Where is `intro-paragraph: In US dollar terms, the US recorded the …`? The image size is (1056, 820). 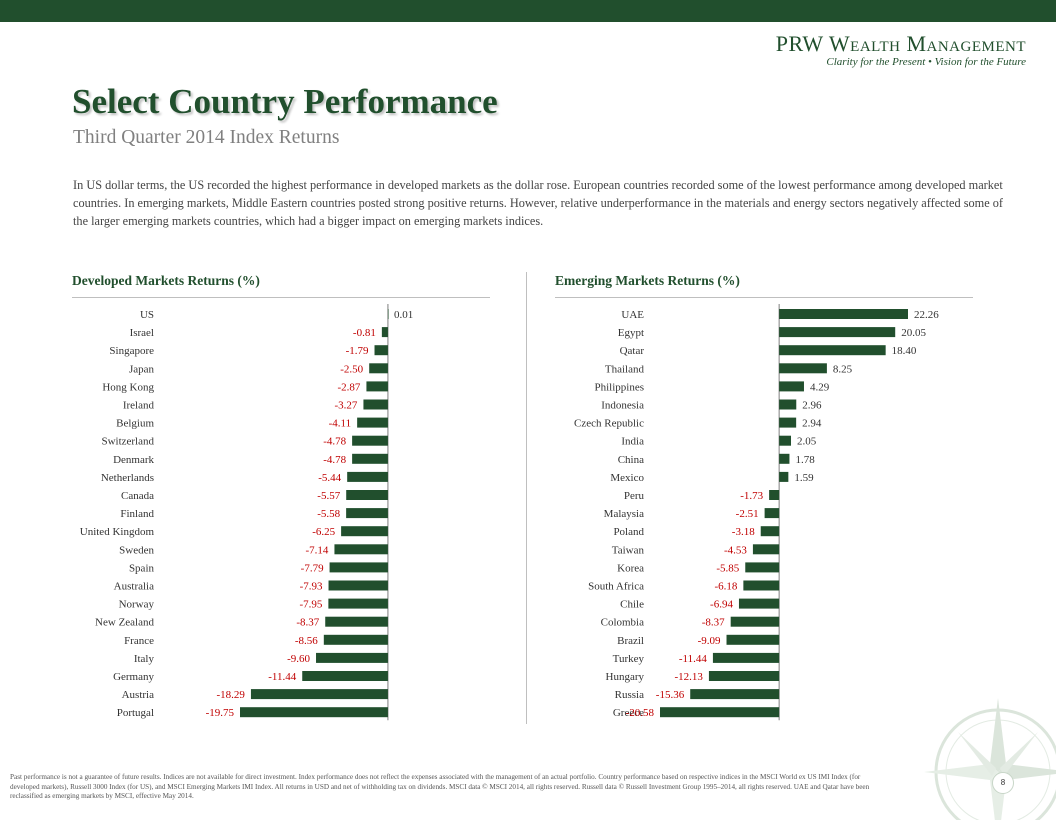 intro-paragraph: In US dollar terms, the US recorded the … is located at coordinates (538, 203).